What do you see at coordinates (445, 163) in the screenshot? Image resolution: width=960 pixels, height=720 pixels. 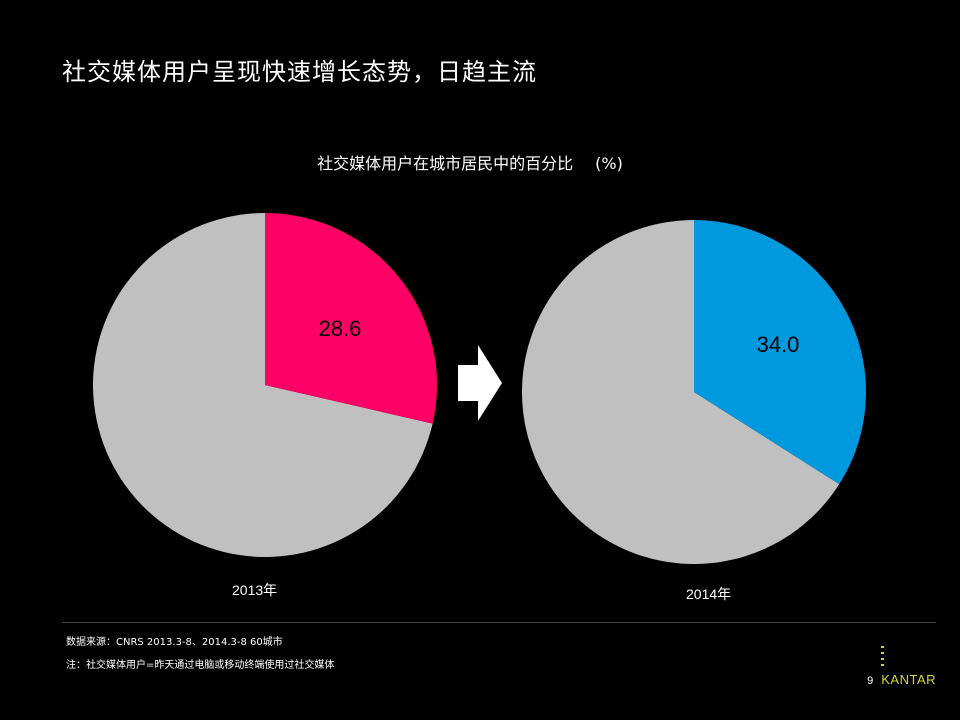 I see `chart-title-text: 社交媒体用户在城市居民中的百分比` at bounding box center [445, 163].